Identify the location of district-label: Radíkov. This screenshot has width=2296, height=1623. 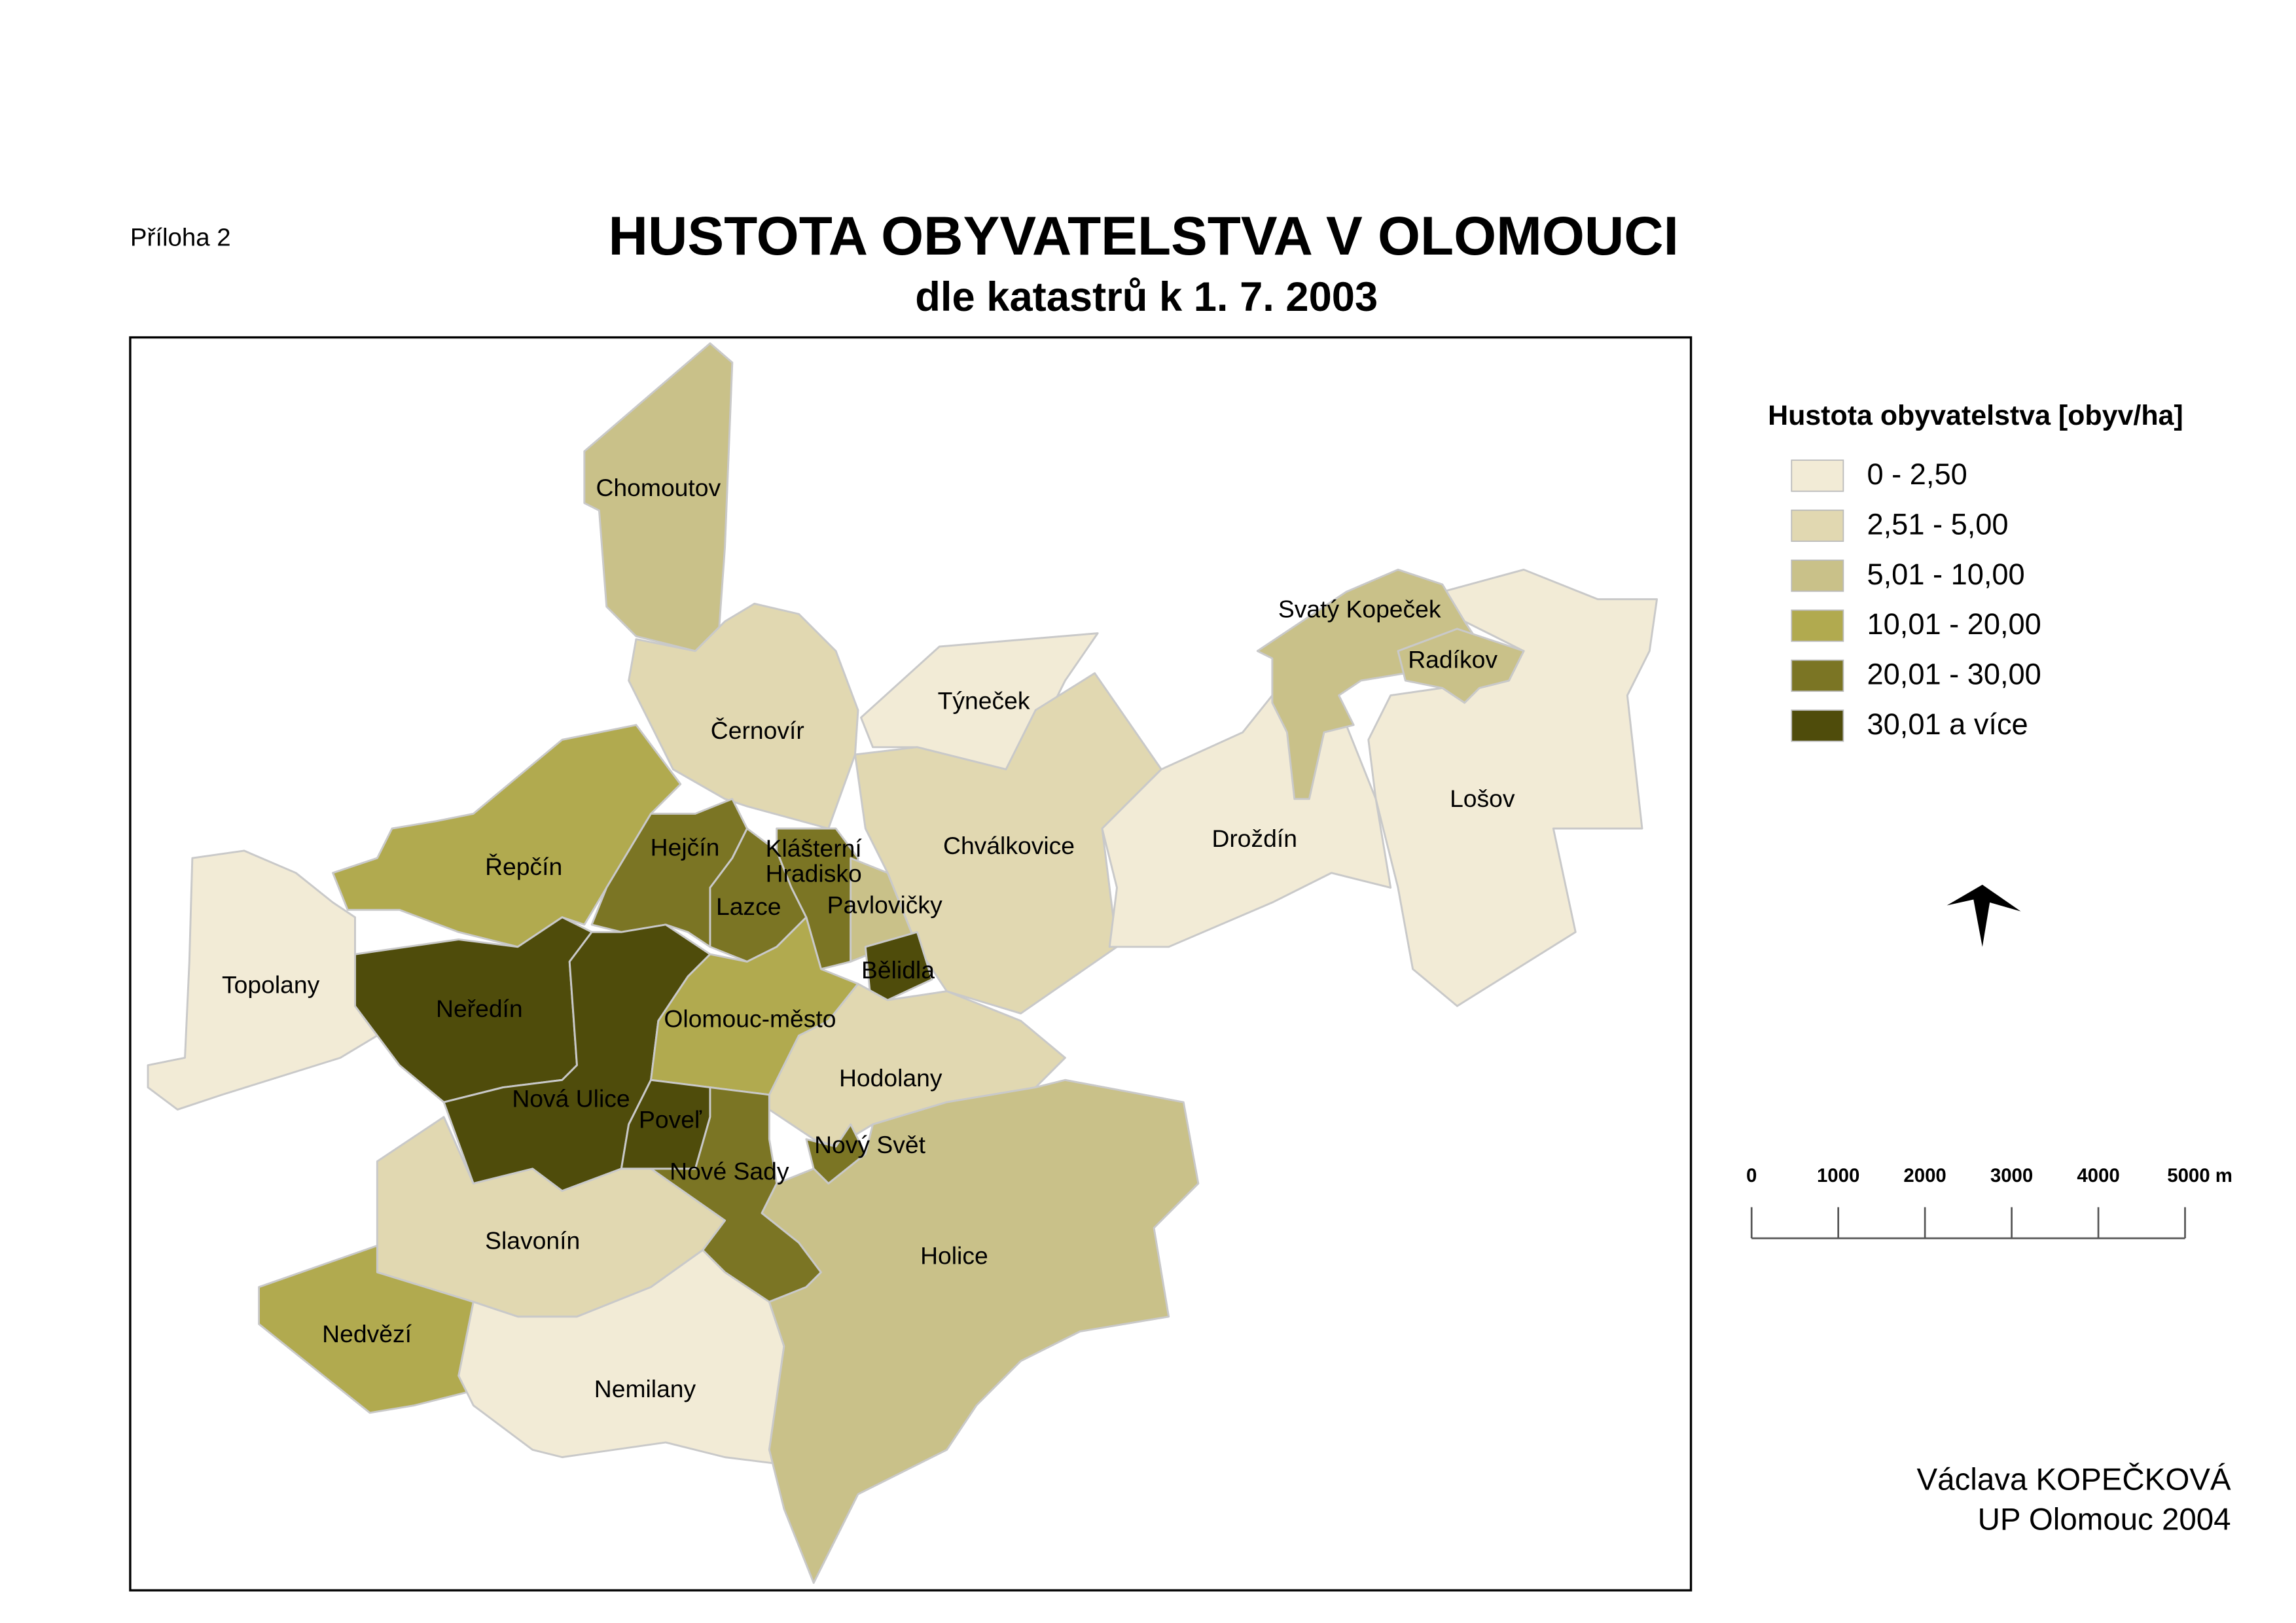
(1453, 659).